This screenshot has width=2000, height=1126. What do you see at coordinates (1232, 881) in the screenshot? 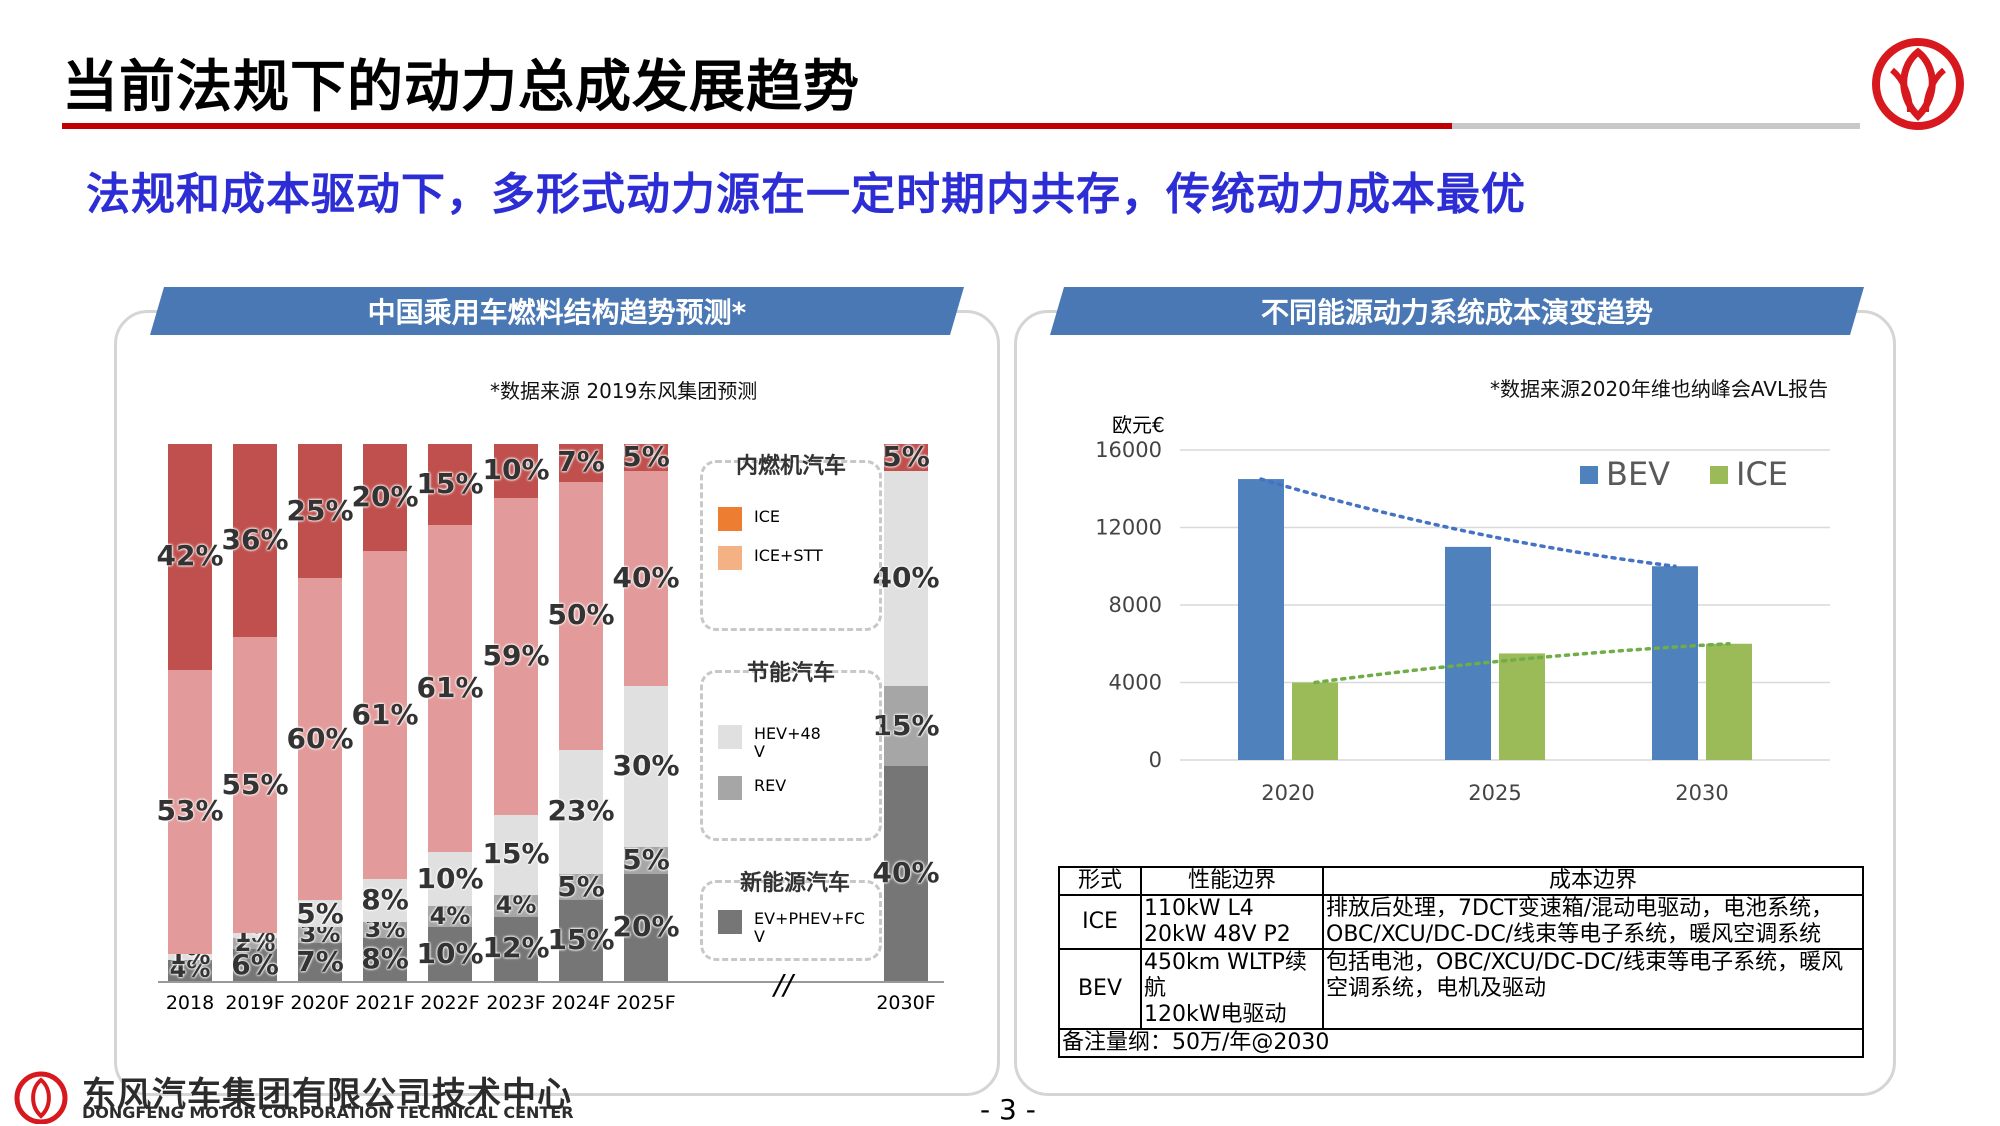
I see `table-header-cell: 性能边界` at bounding box center [1232, 881].